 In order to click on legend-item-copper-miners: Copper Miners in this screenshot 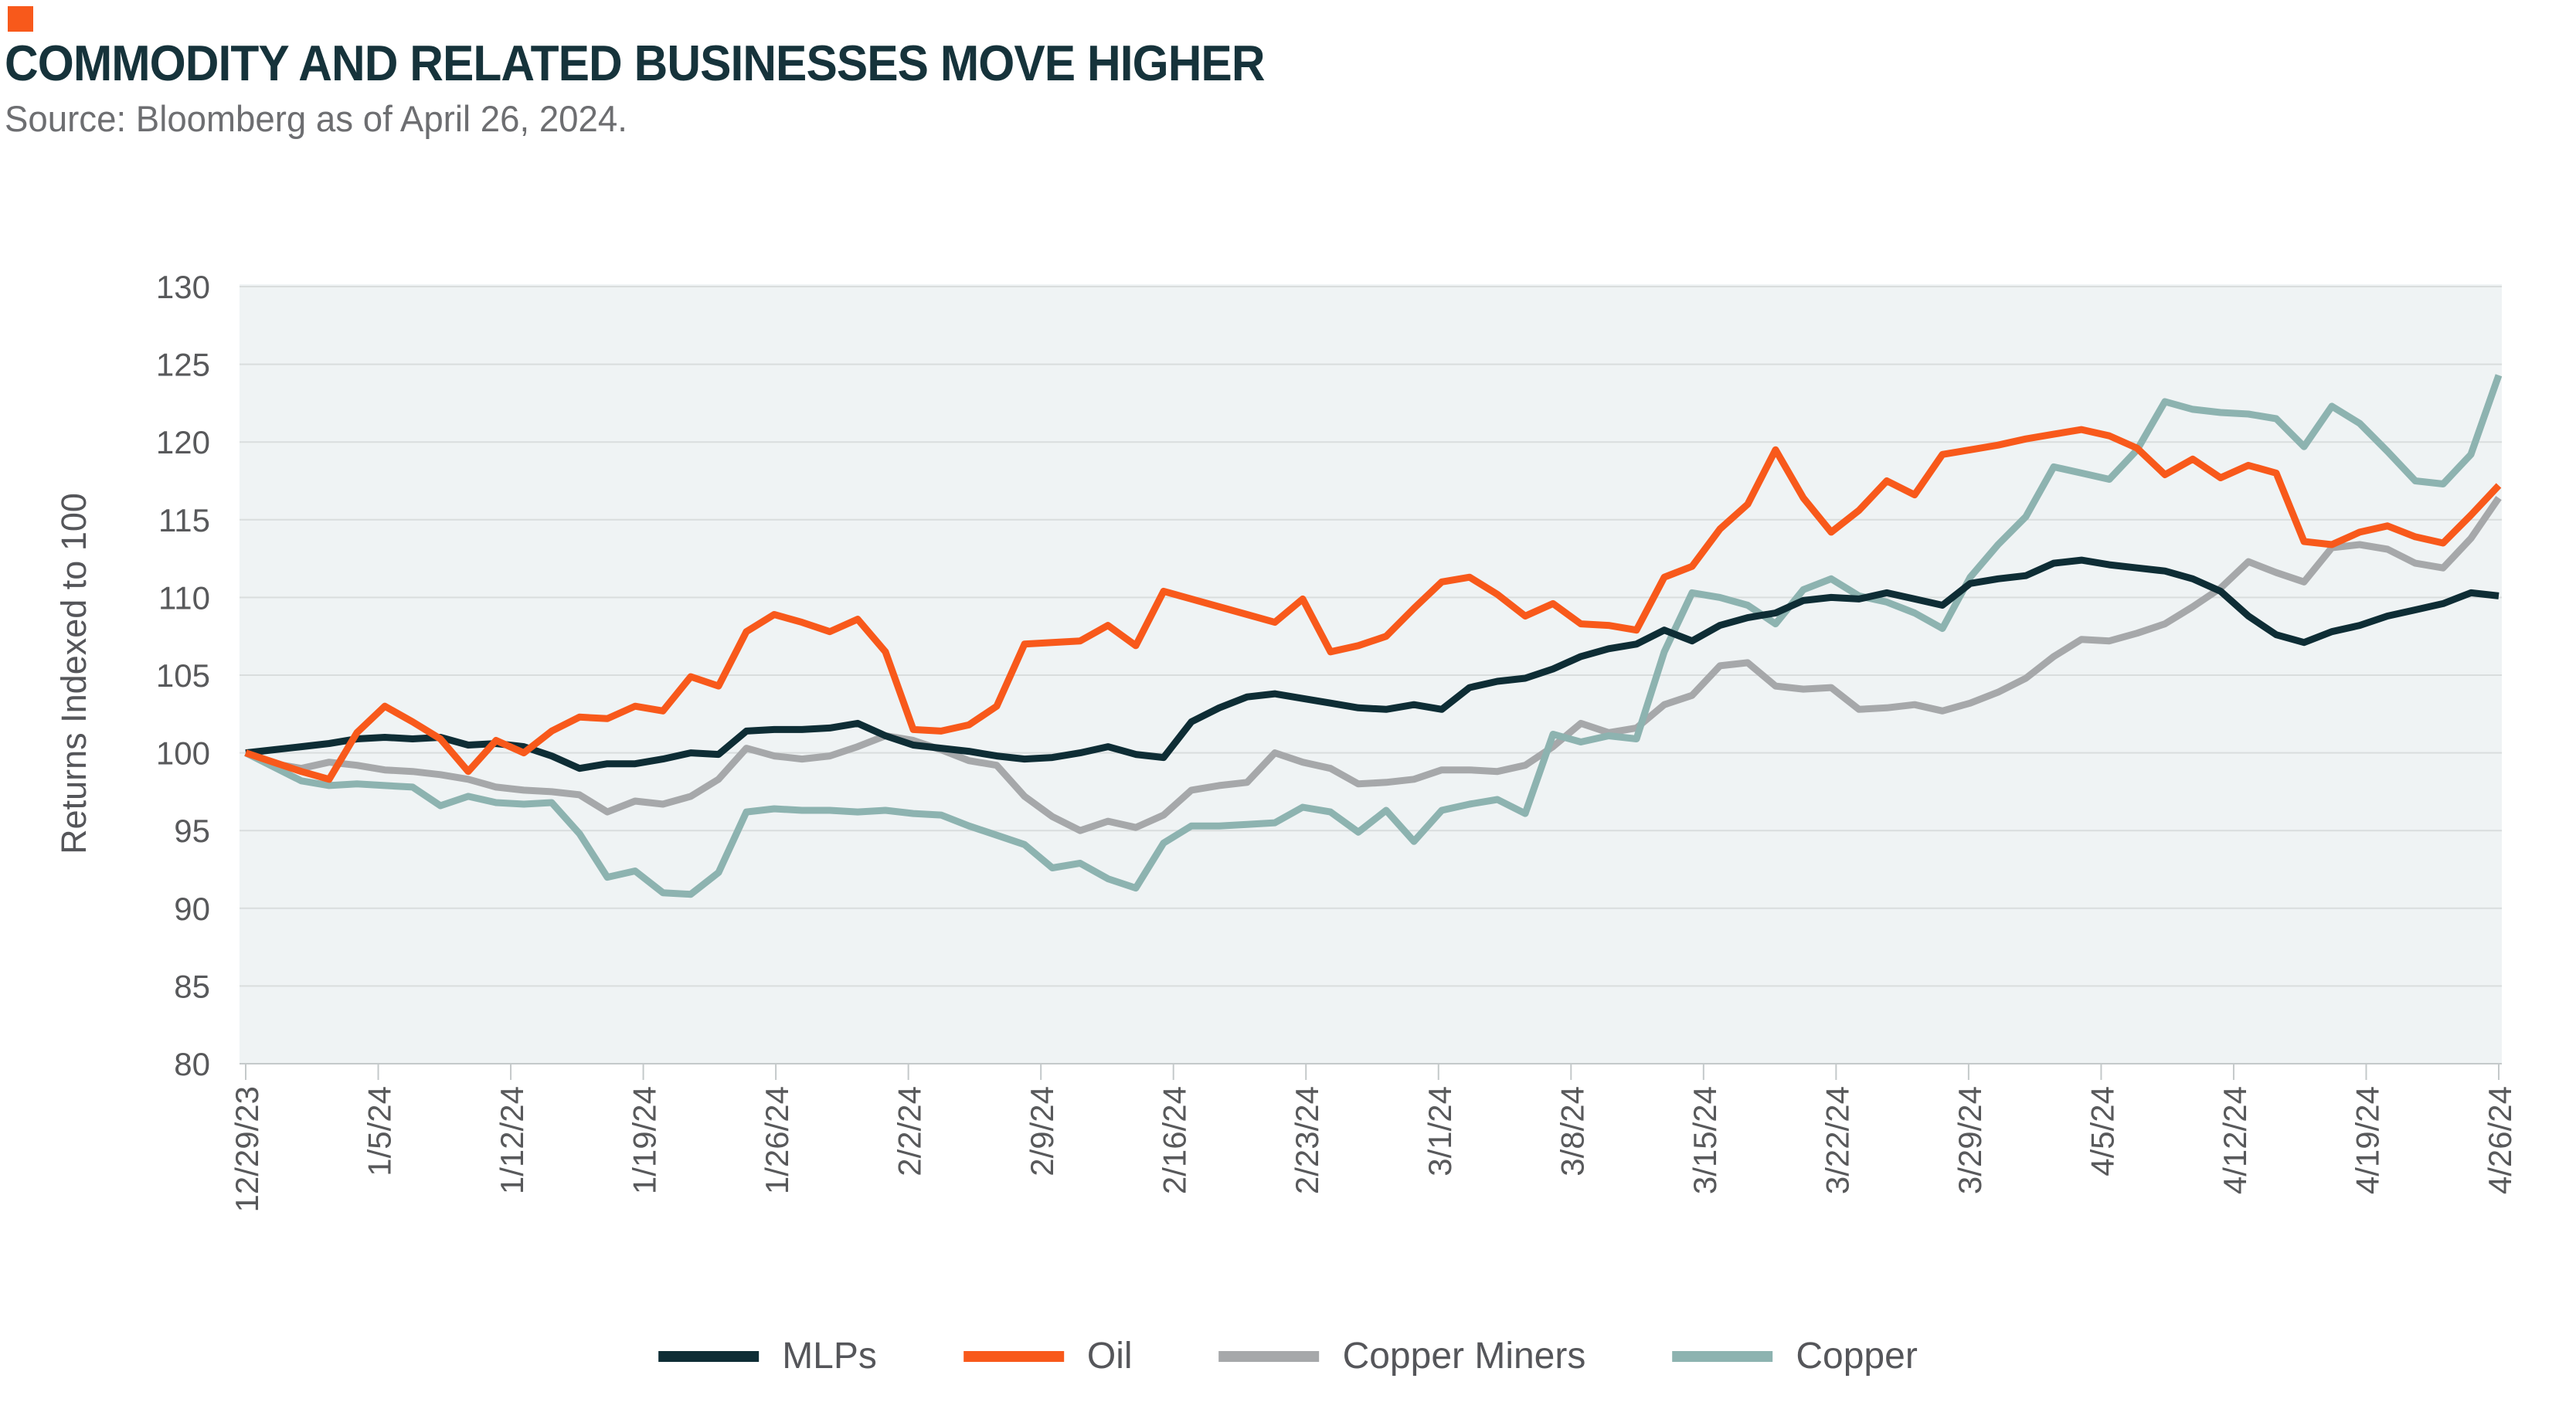, I will do `click(1402, 1356)`.